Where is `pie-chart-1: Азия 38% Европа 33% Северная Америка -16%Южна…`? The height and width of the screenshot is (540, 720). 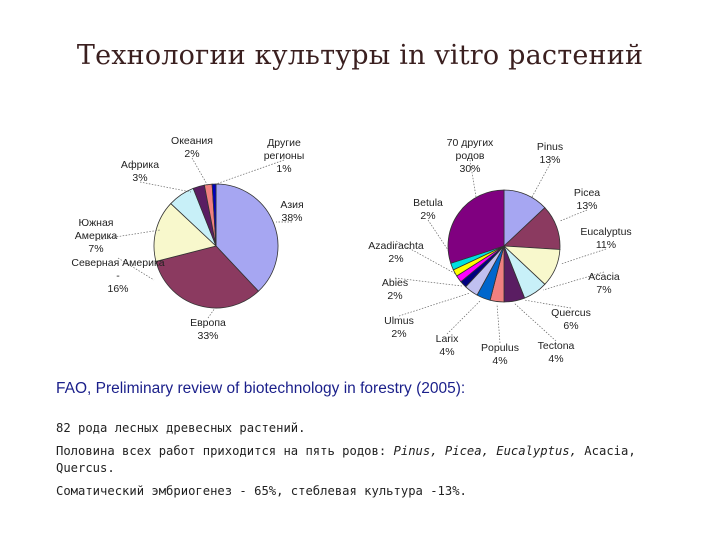
pie-chart-1: Азия 38% Европа 33% Северная Америка -16%Южна… is located at coordinates (187, 238).